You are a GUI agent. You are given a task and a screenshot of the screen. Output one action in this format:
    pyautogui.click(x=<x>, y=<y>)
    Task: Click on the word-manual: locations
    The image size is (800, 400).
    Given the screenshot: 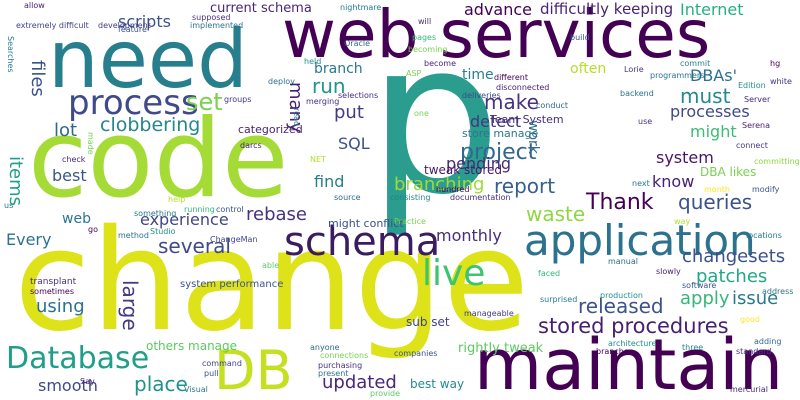 What is the action you would take?
    pyautogui.click(x=764, y=236)
    